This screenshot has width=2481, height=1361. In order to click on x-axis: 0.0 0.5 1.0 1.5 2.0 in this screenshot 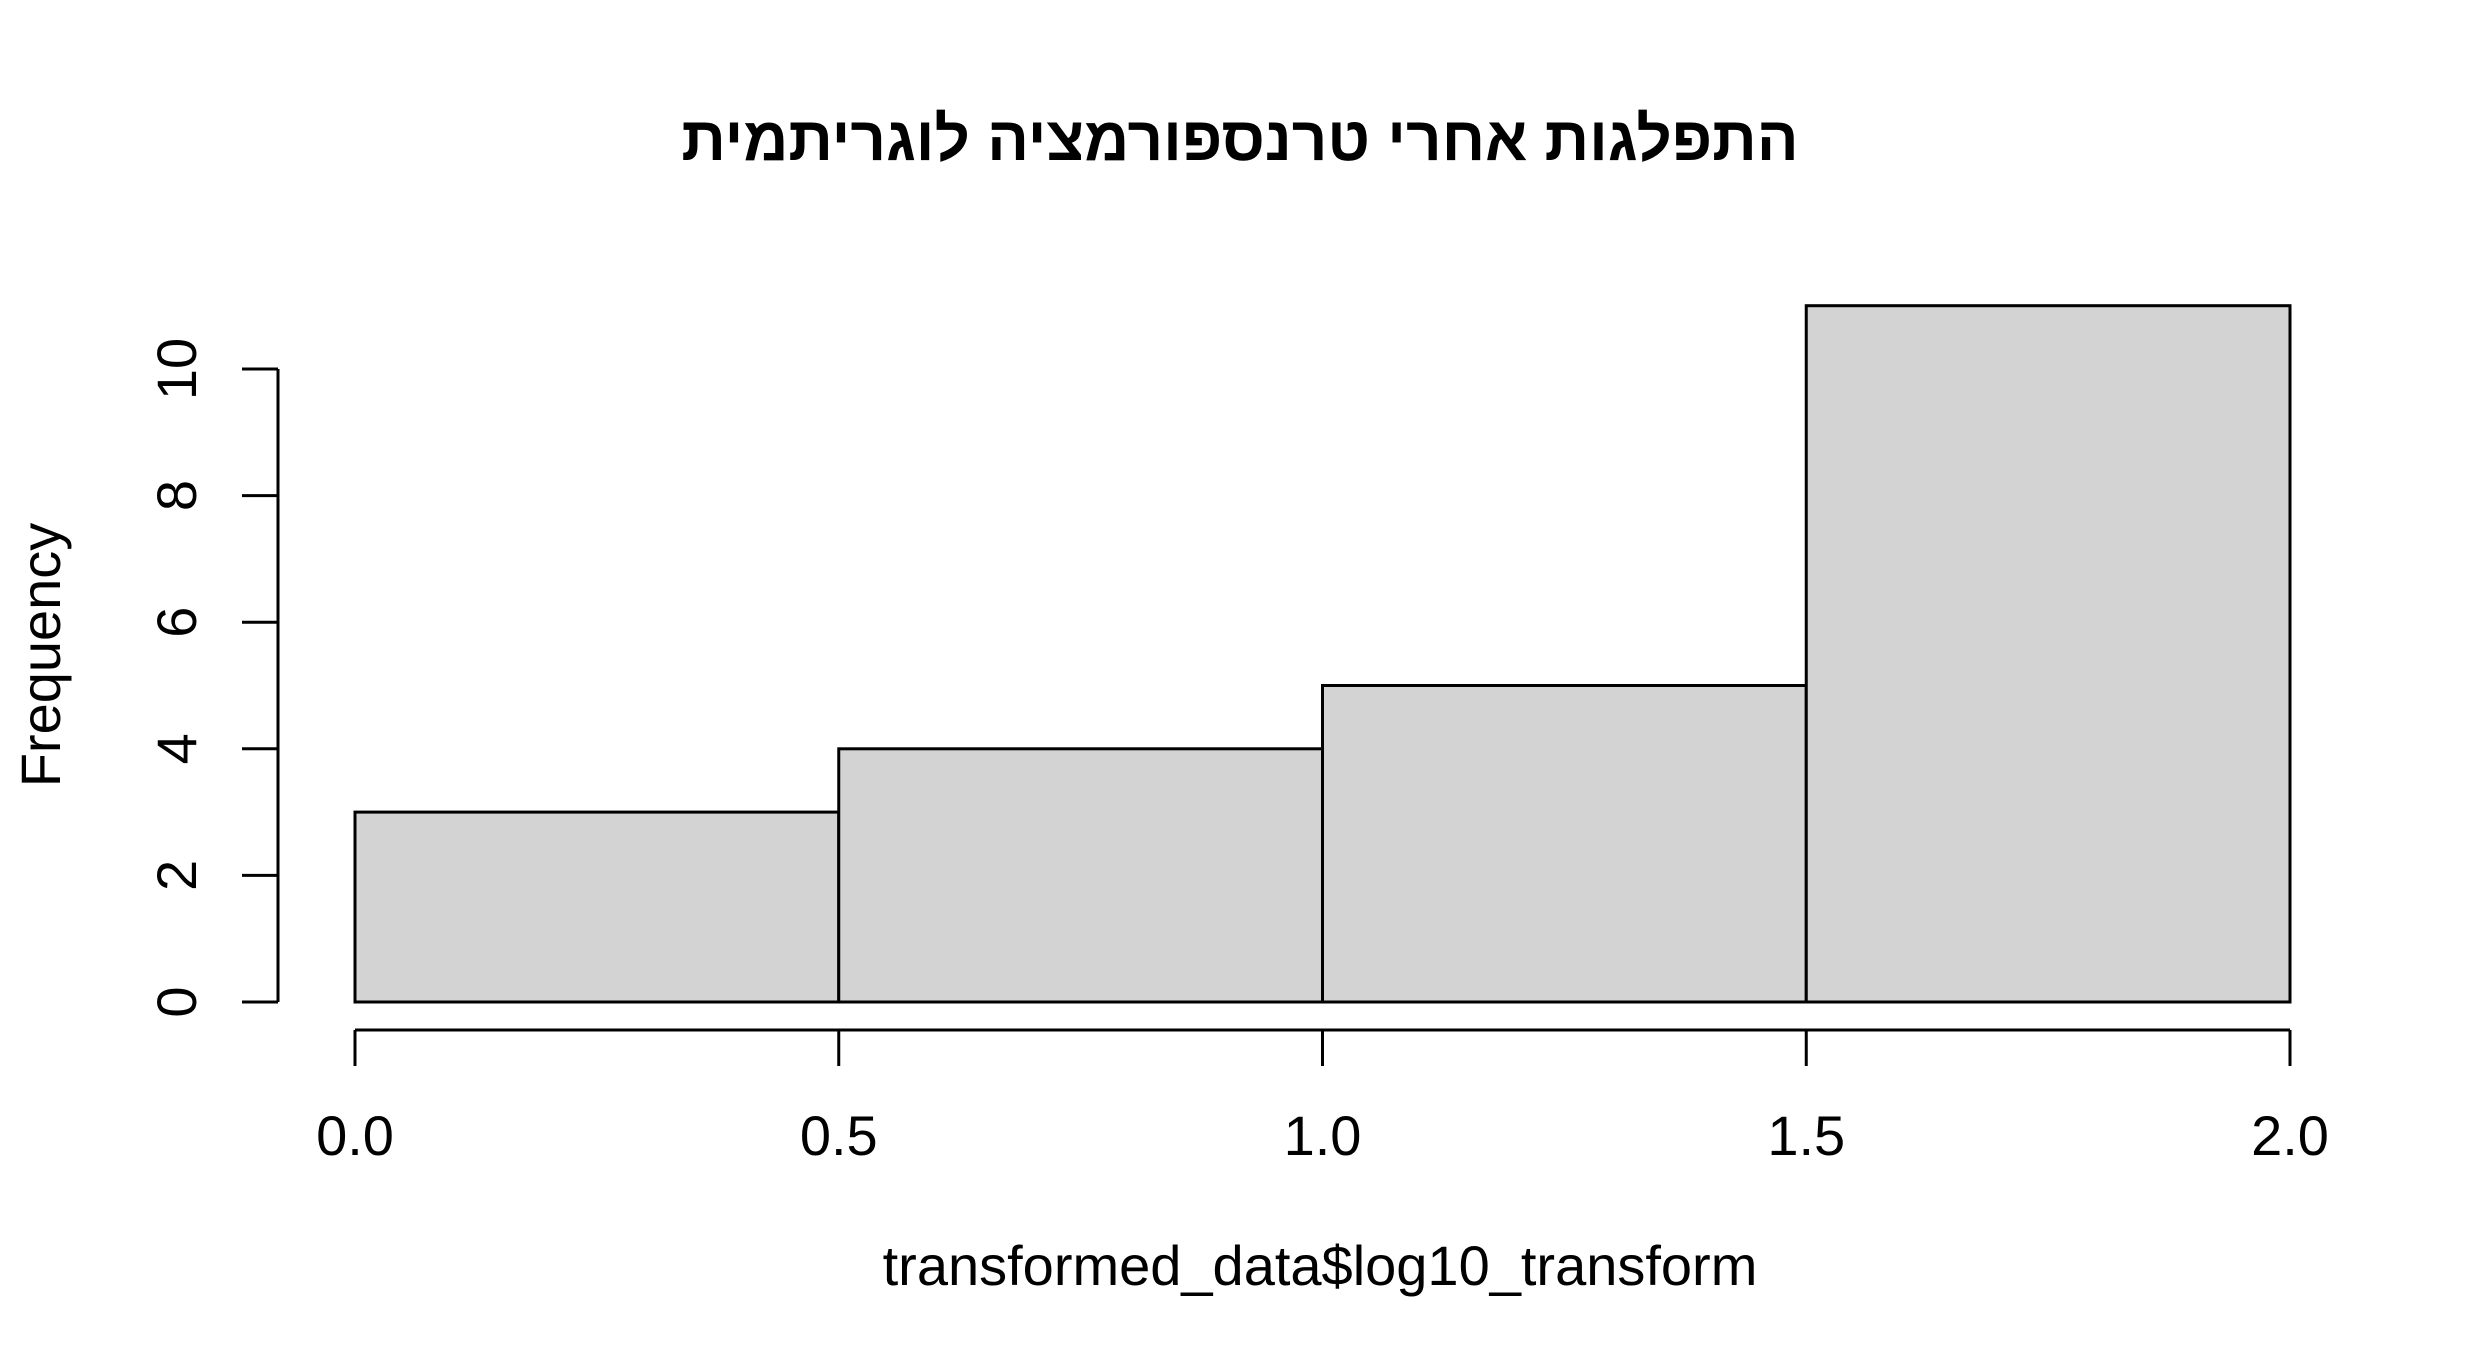, I will do `click(1322, 1097)`.